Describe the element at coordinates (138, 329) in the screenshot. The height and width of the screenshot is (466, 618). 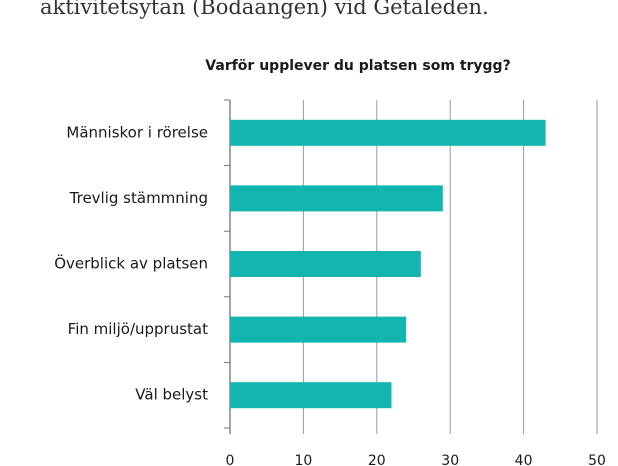
I see `y-tick-label: Fin miljö/upprustat` at that location.